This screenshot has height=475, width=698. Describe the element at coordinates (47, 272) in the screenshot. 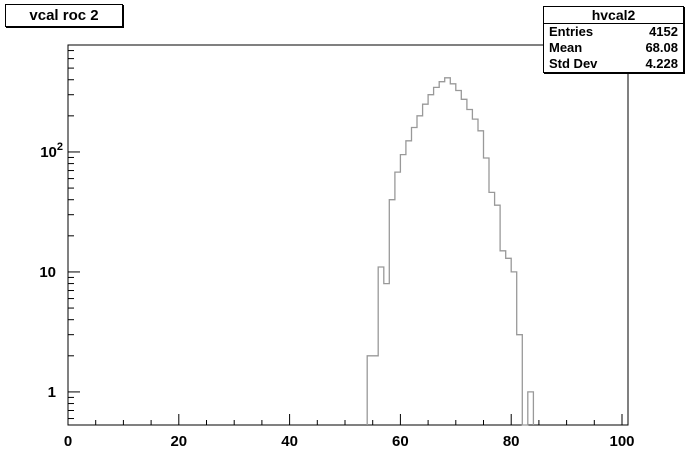

I see `y-axis-tick-label: 10` at that location.